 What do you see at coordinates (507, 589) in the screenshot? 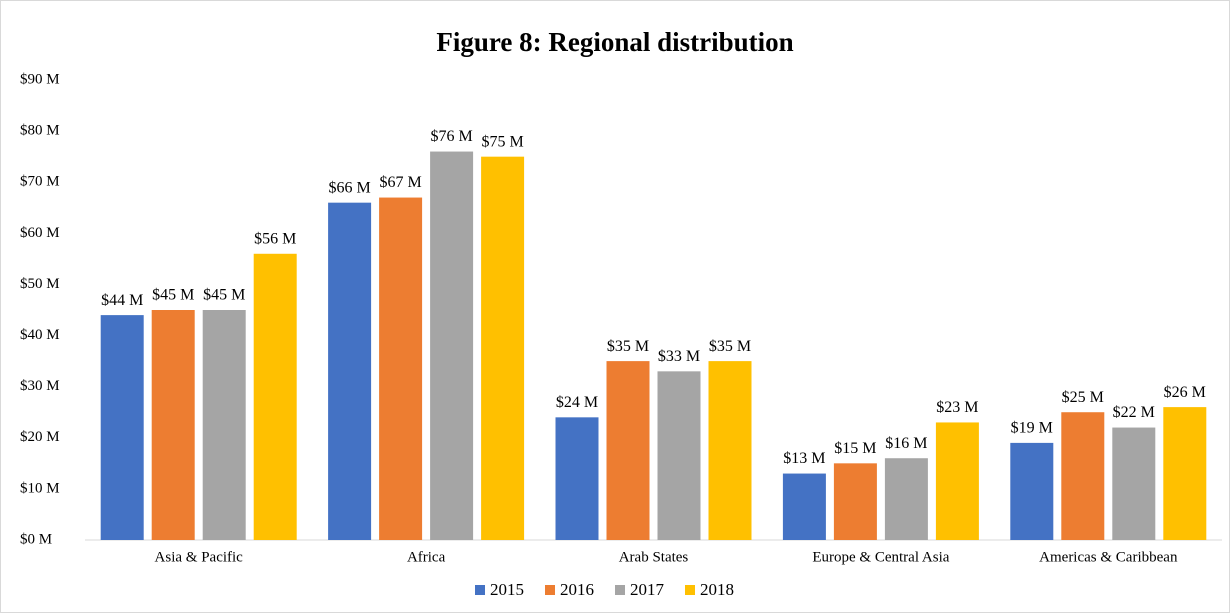
I see `legend-label: 2015` at bounding box center [507, 589].